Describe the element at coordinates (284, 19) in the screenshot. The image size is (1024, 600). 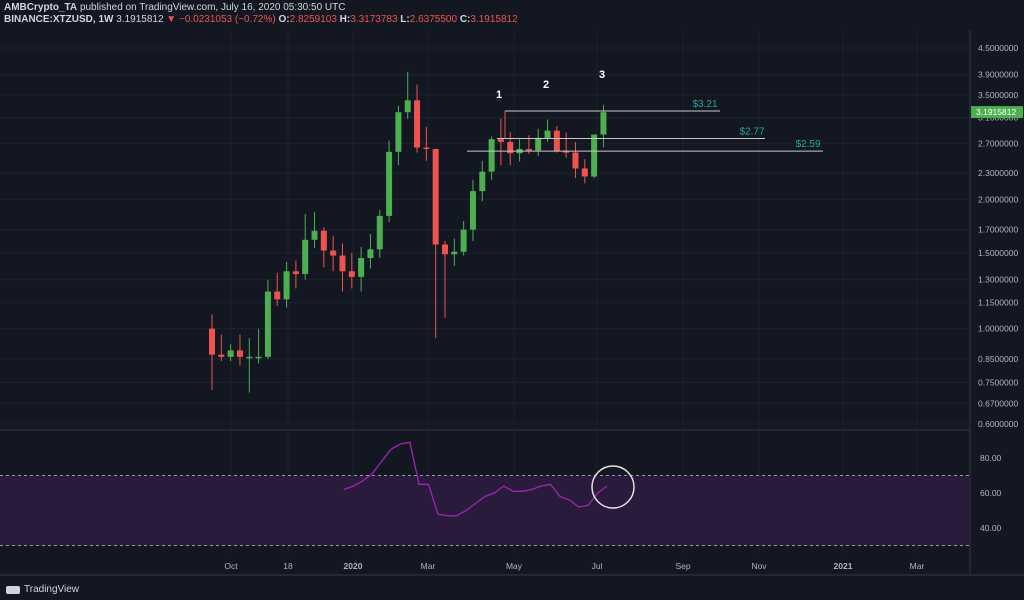
I see `open-label: O:` at that location.